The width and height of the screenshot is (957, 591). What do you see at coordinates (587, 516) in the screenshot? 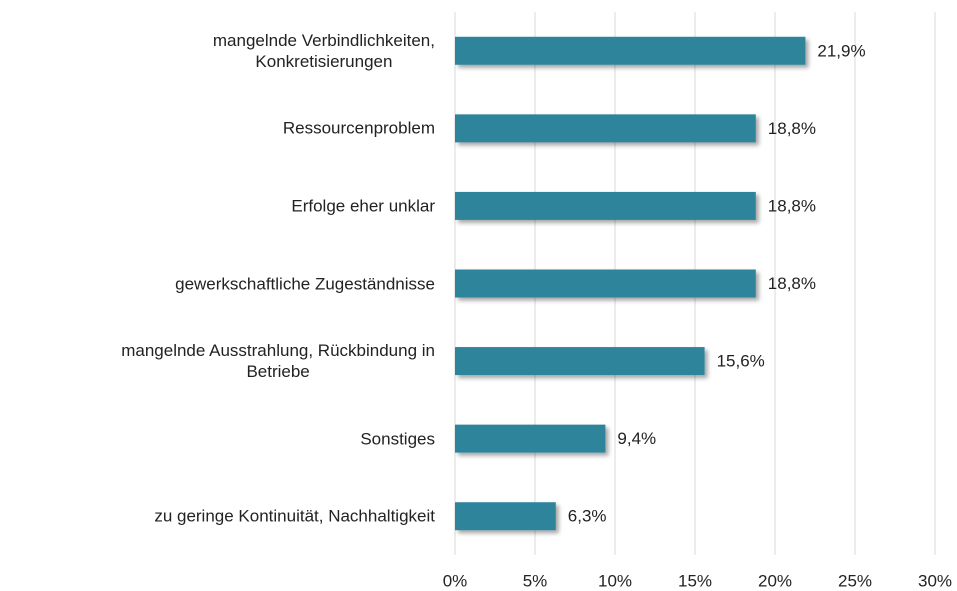
I see `value-label: 6,3%` at bounding box center [587, 516].